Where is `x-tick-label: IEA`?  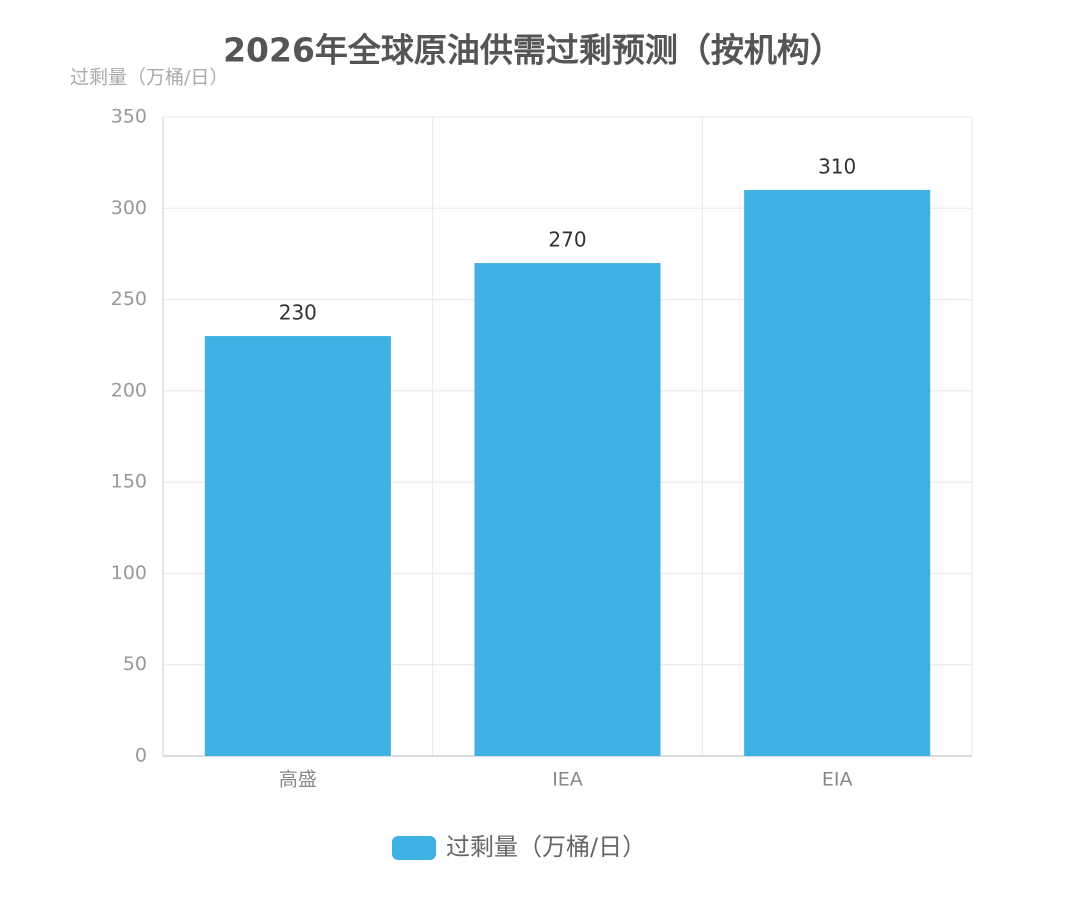
x-tick-label: IEA is located at coordinates (567, 780).